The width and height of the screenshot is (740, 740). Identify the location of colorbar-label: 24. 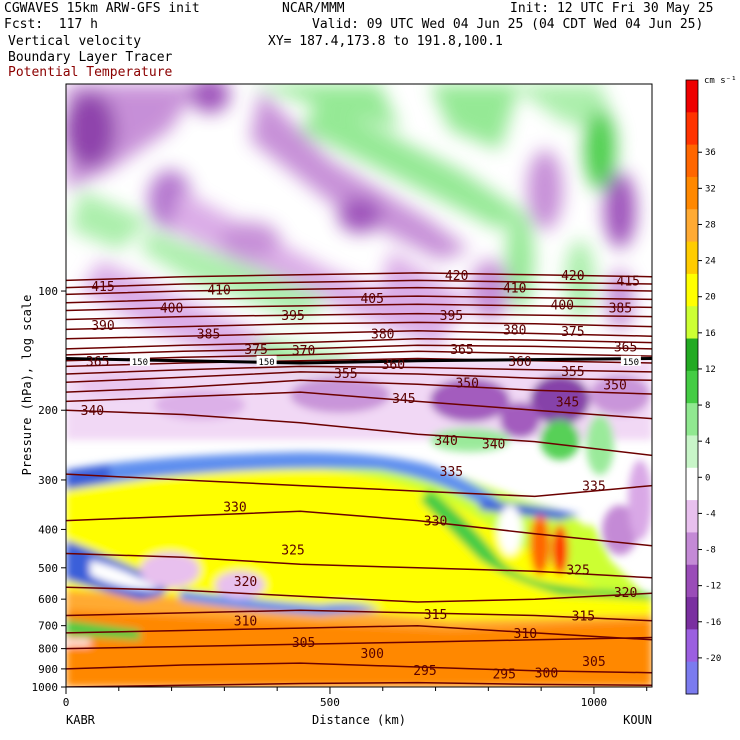
(710, 262).